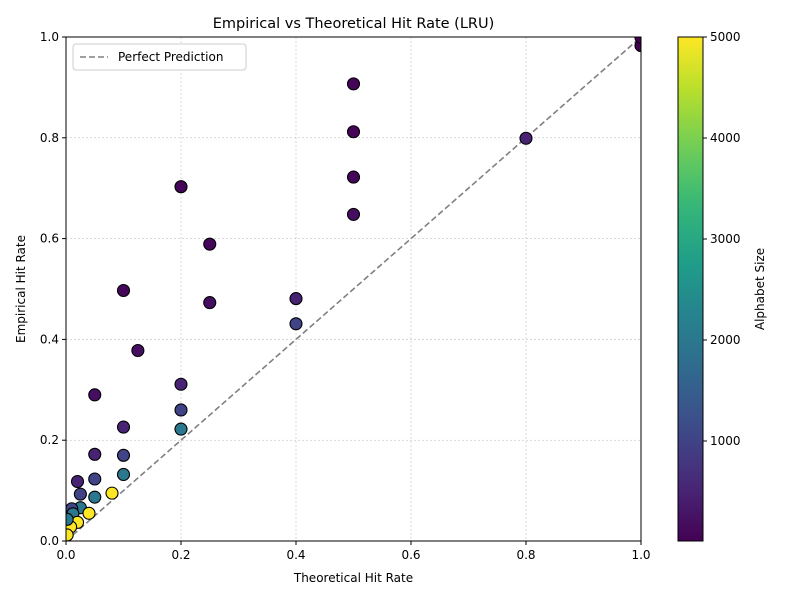  I want to click on y-tick-label: 0.6, so click(49, 239).